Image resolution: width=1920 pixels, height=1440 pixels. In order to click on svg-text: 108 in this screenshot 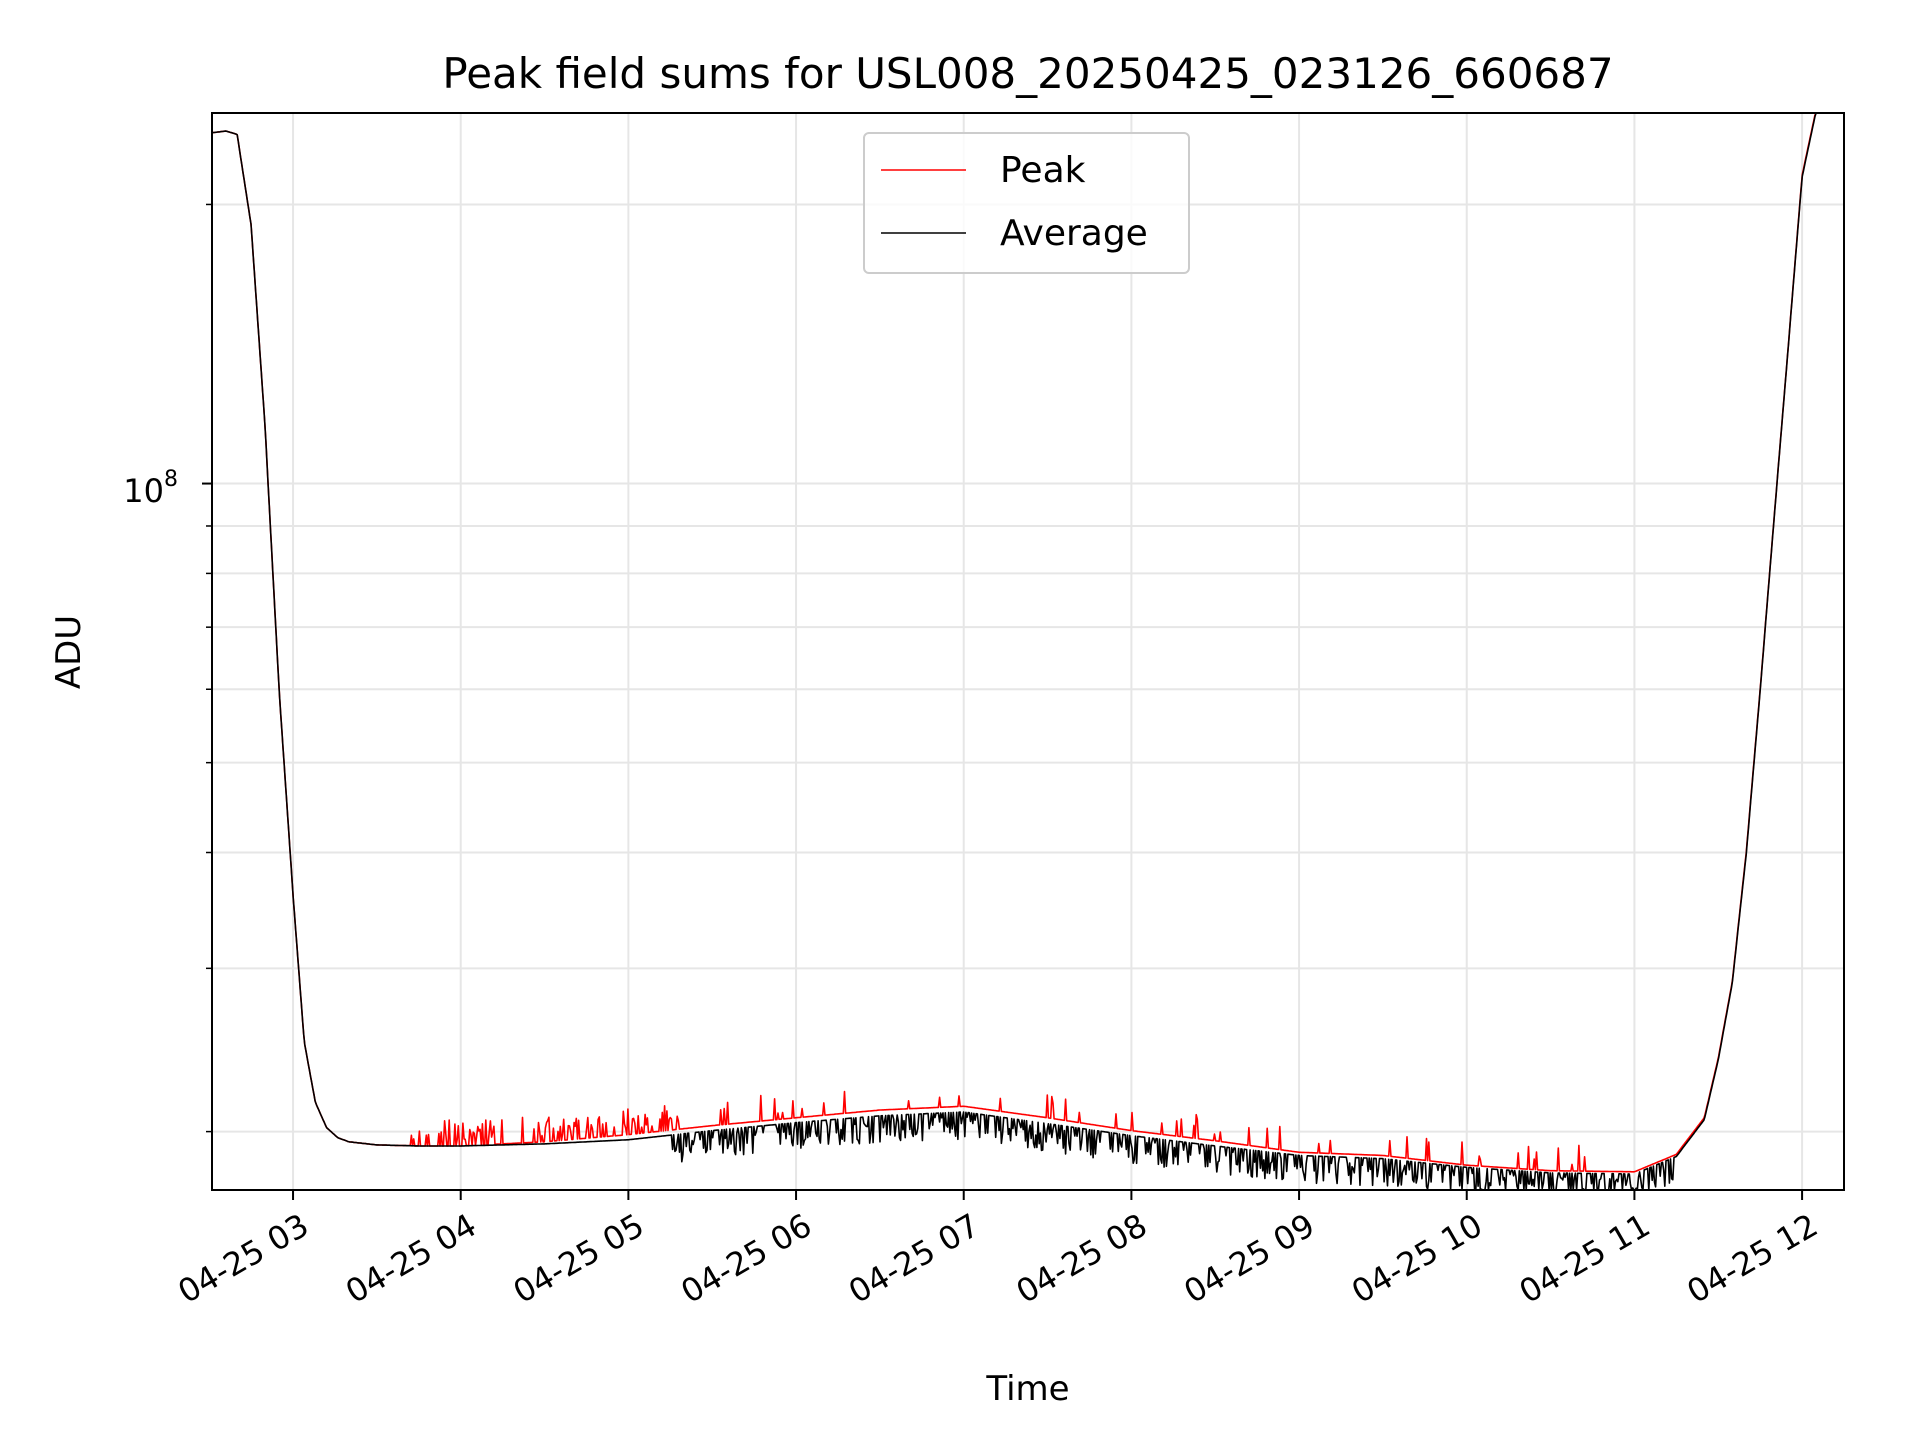, I will do `click(150, 488)`.